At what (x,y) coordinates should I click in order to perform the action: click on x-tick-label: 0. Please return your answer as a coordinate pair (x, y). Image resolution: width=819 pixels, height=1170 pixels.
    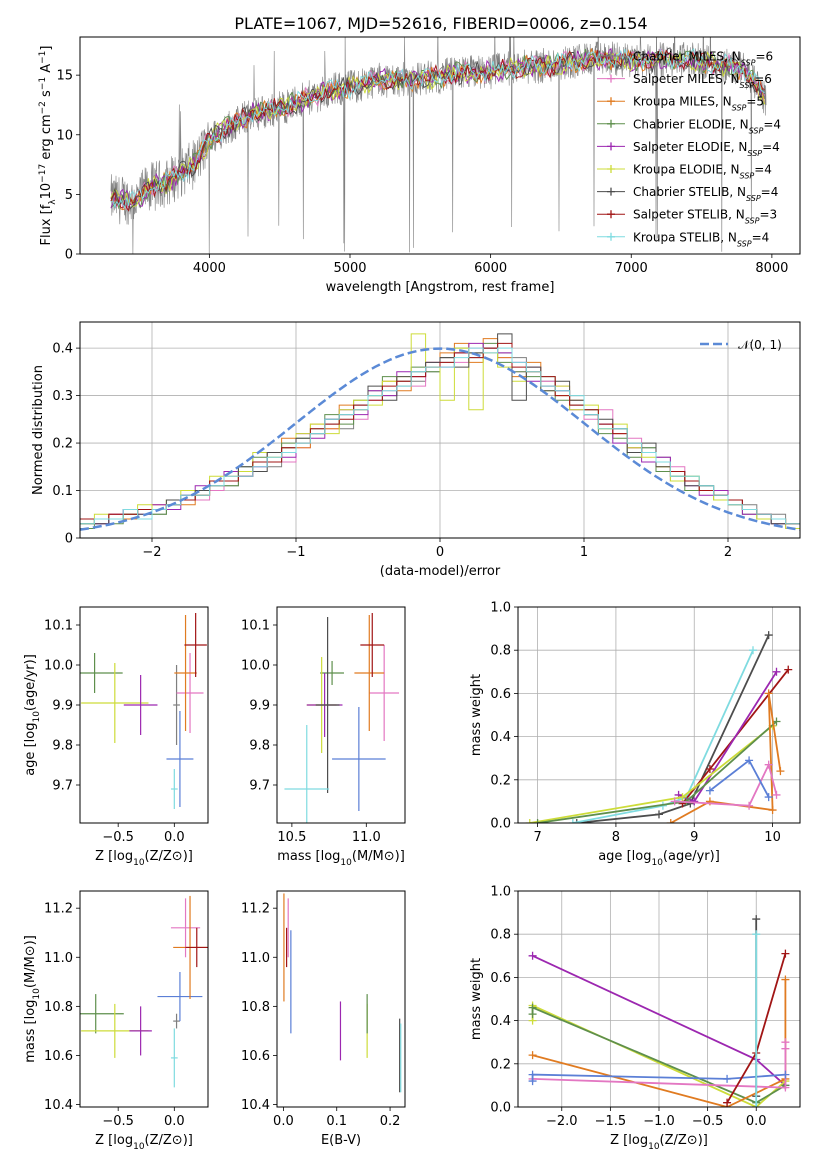
    Looking at the image, I should click on (440, 552).